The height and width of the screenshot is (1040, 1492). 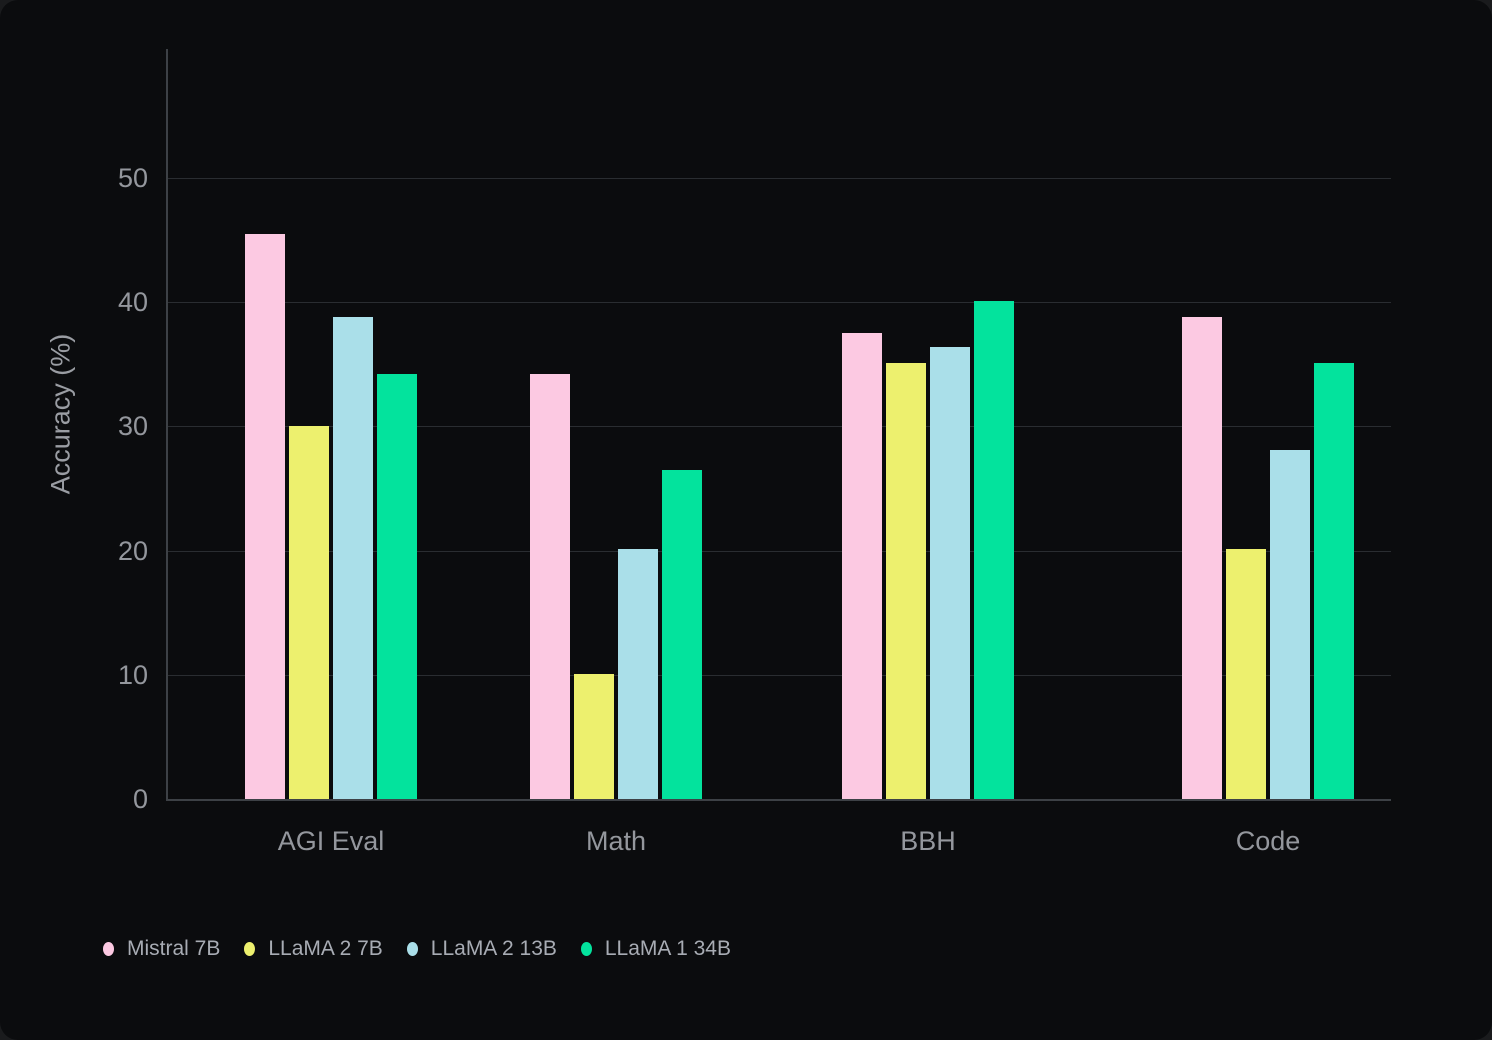 I want to click on bar-llama-2-7b-code, so click(x=1246, y=674).